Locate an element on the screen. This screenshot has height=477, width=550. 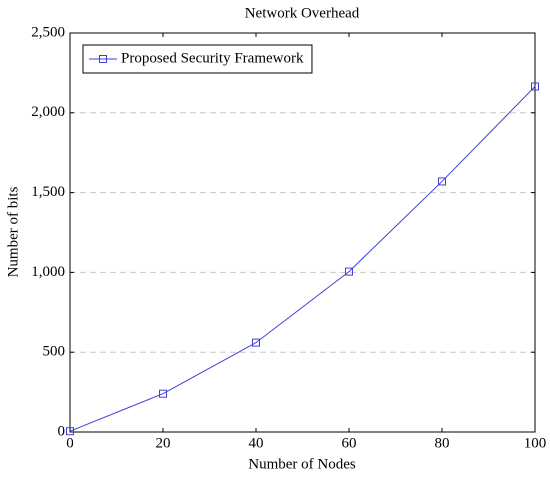
y-tick-label: 1,000 is located at coordinates (48, 272).